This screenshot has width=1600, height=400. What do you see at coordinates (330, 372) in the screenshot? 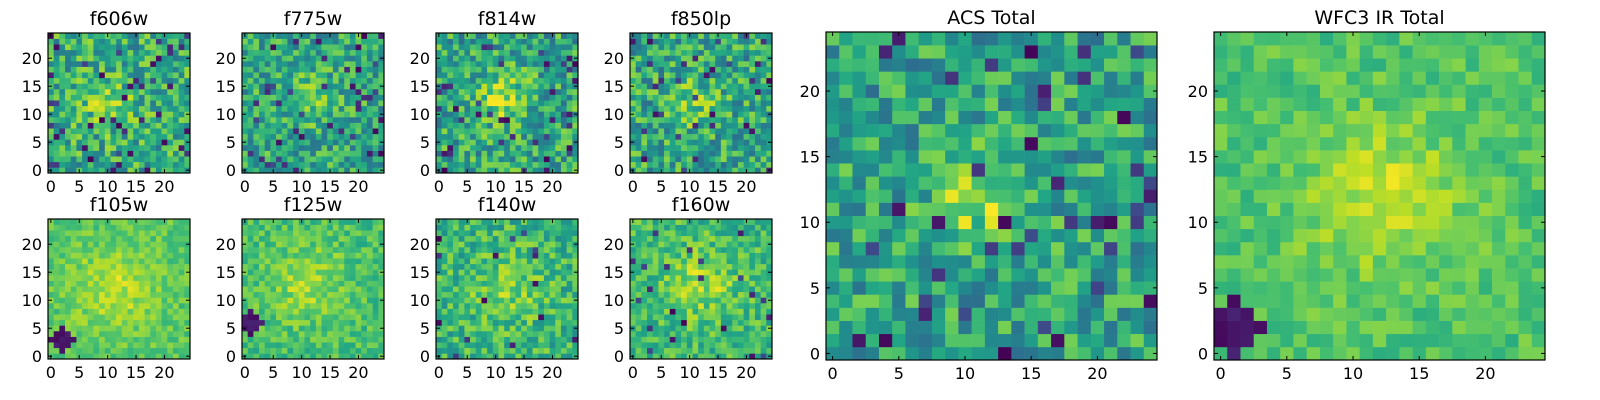
I see `x-tick-label: 15` at bounding box center [330, 372].